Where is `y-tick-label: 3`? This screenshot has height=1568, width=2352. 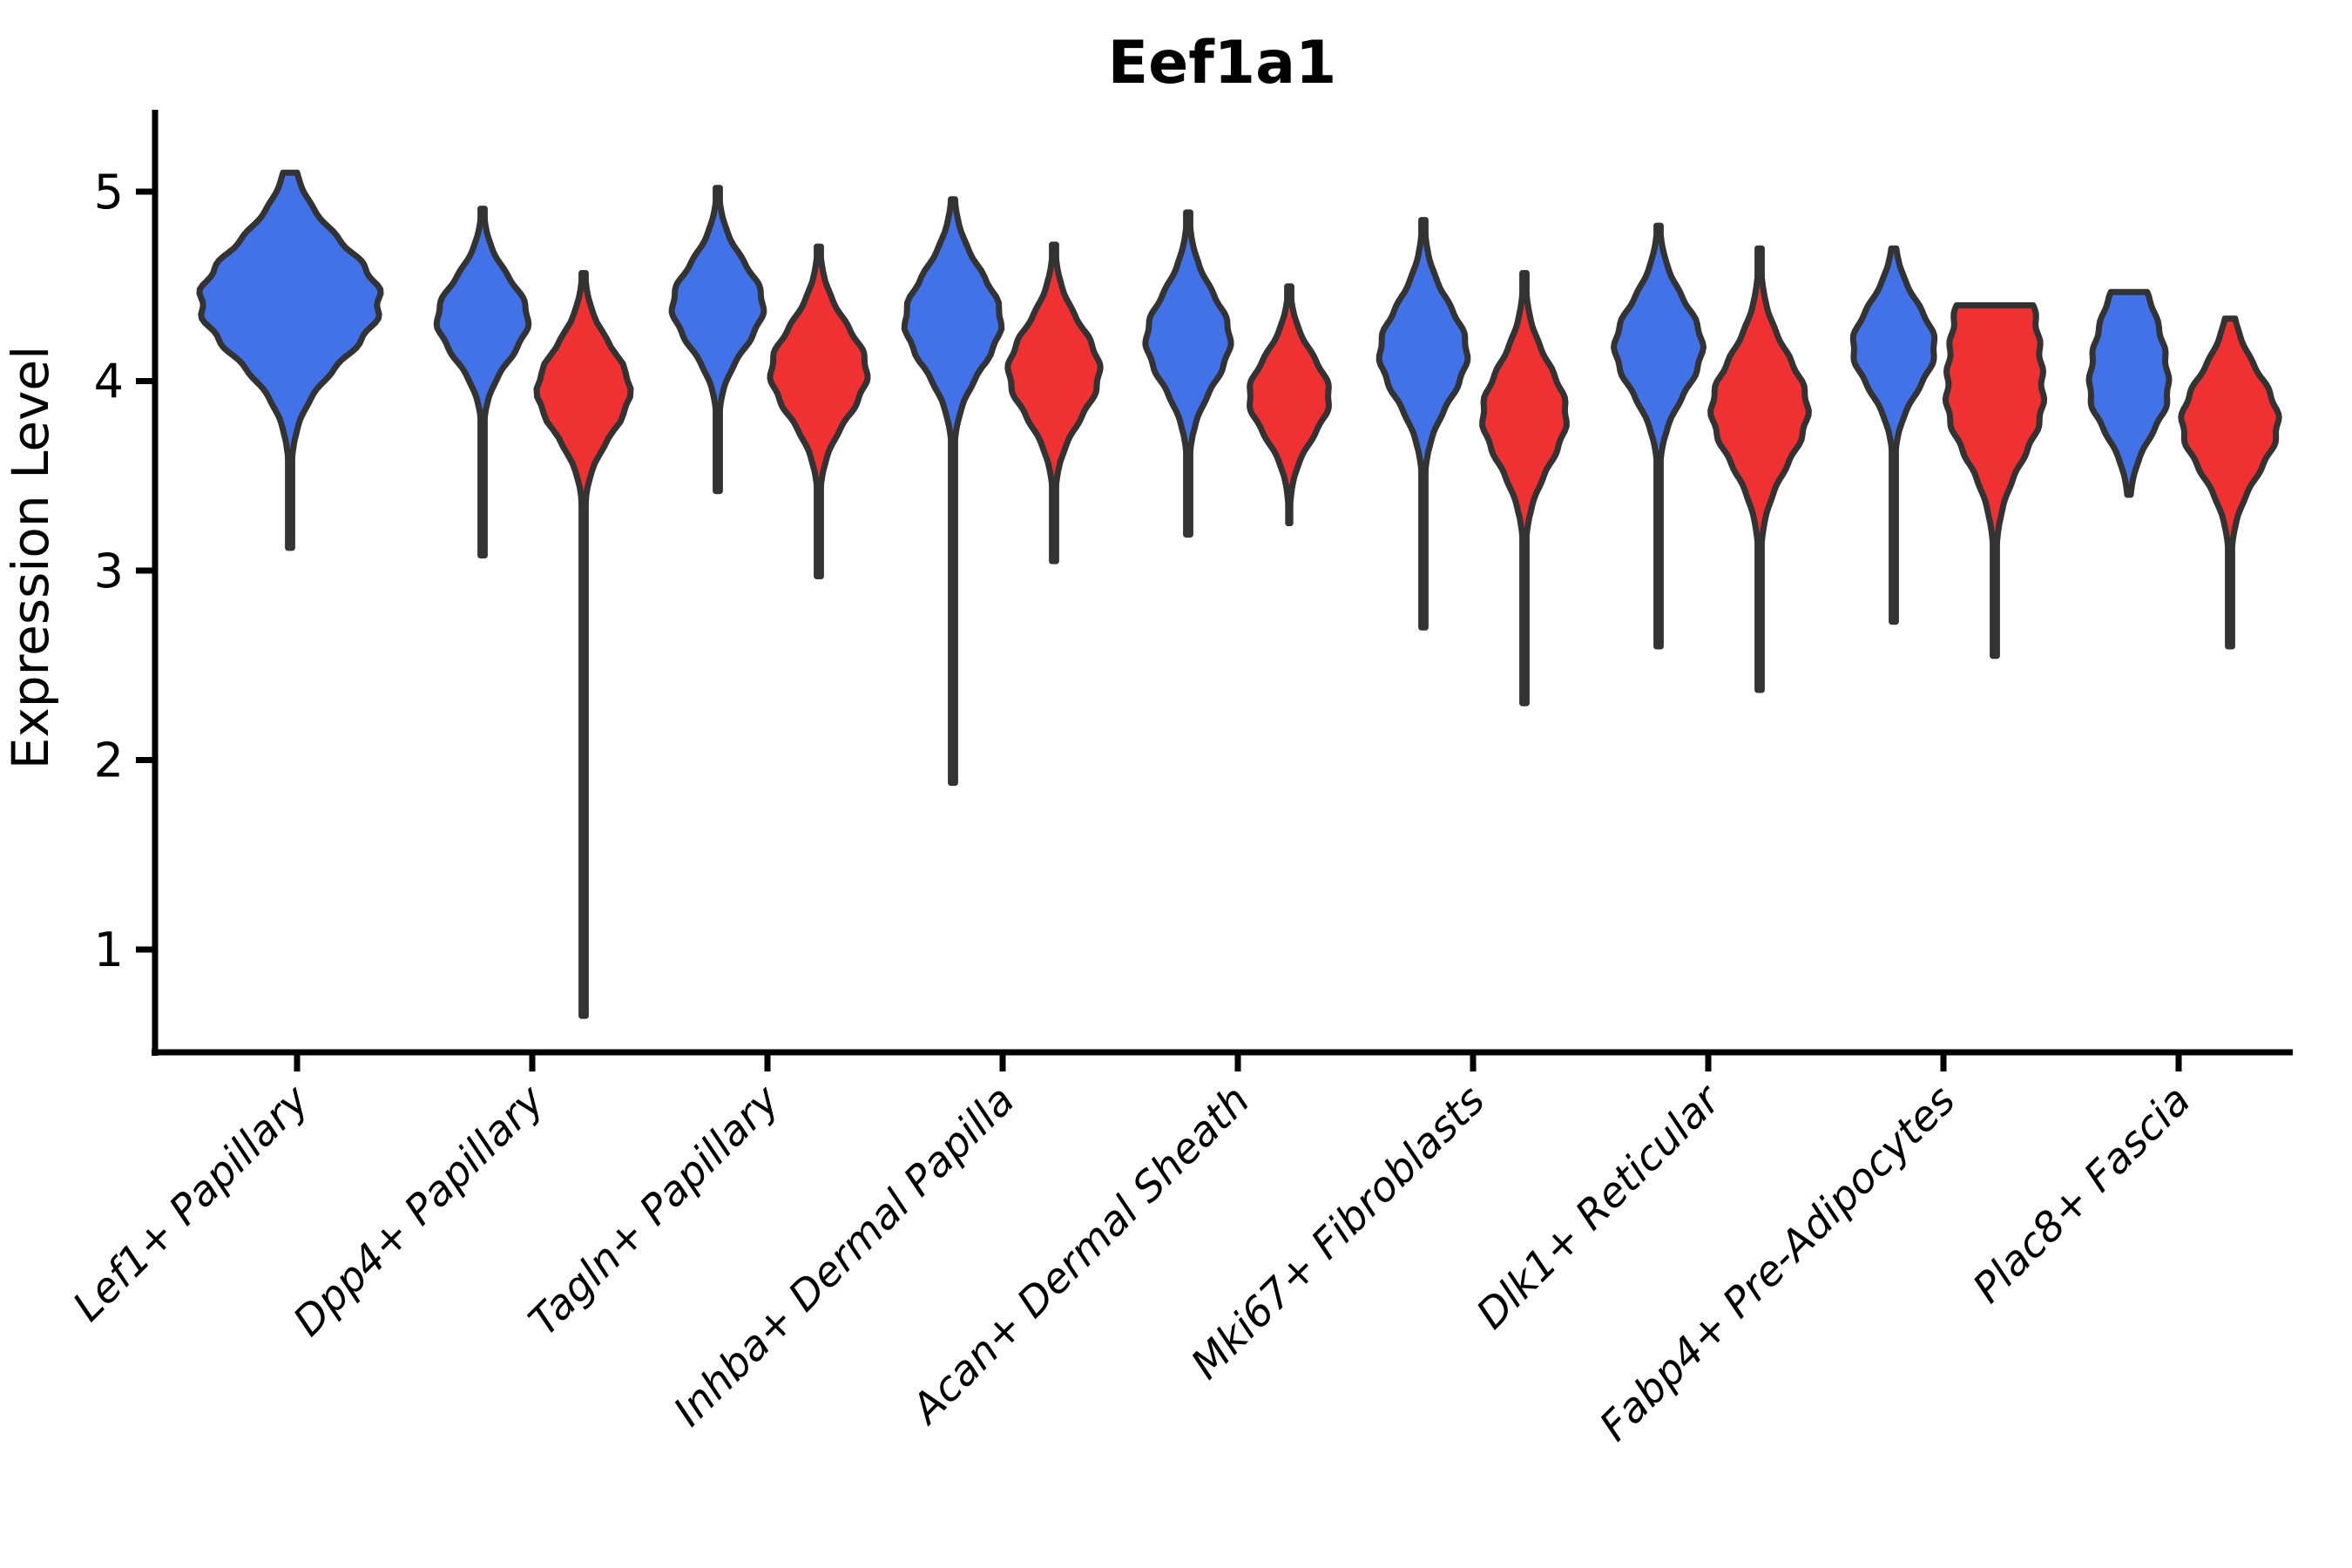 y-tick-label: 3 is located at coordinates (109, 571).